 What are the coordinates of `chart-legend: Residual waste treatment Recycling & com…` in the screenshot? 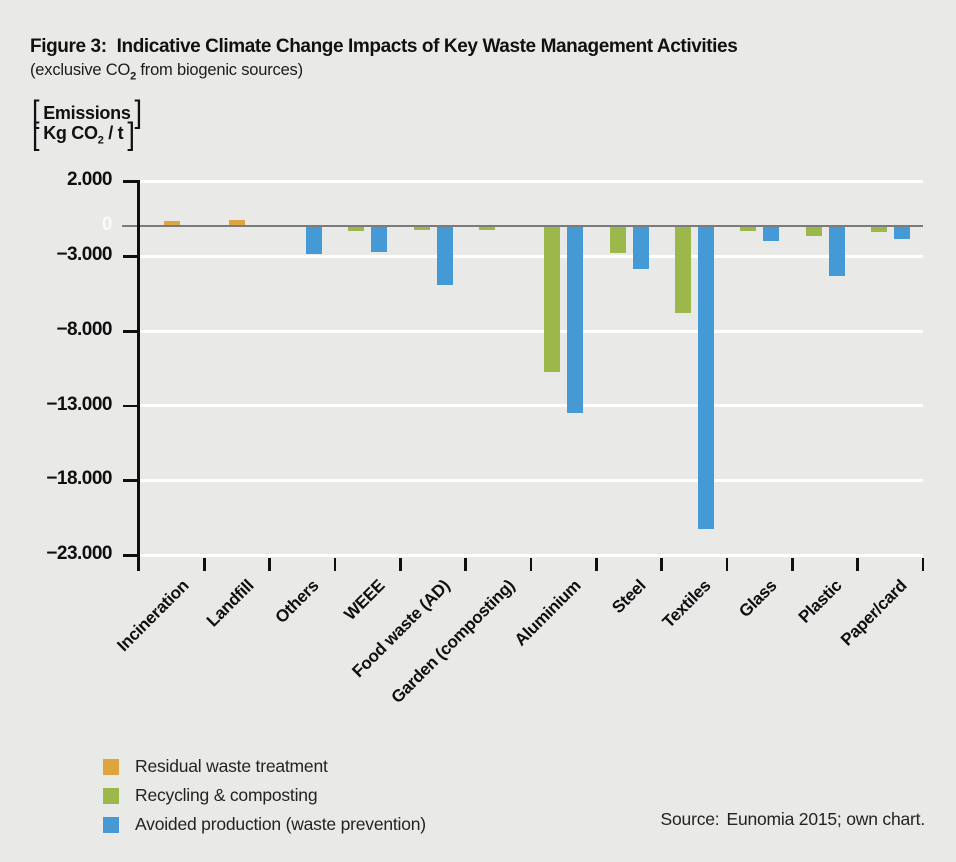 It's located at (264, 795).